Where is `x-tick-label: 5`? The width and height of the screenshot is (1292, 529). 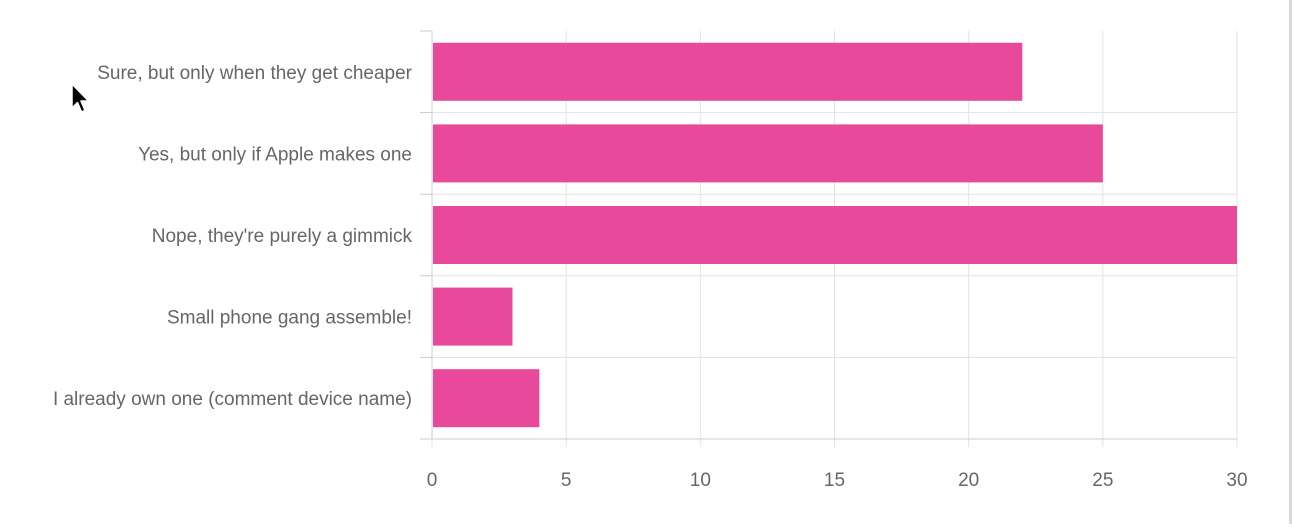
x-tick-label: 5 is located at coordinates (566, 480).